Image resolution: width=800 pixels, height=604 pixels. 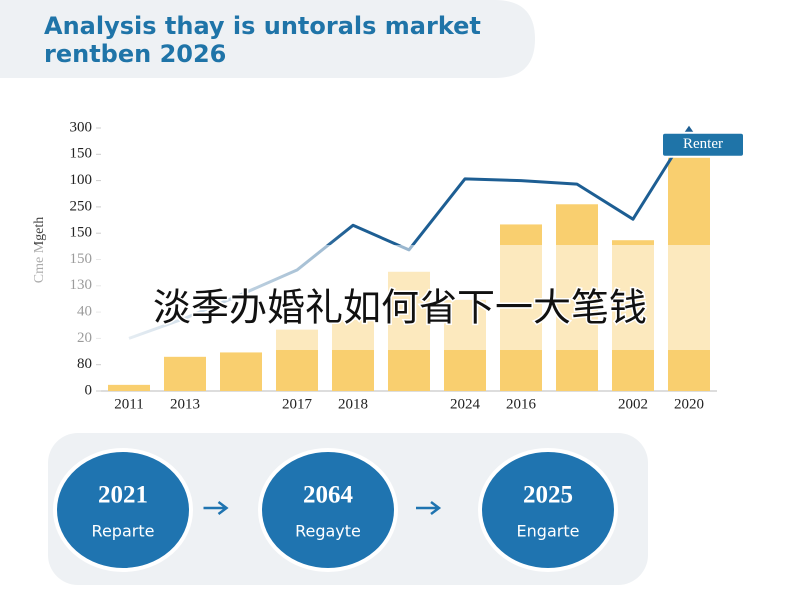 I want to click on y-tick-label: 0, so click(x=89, y=390).